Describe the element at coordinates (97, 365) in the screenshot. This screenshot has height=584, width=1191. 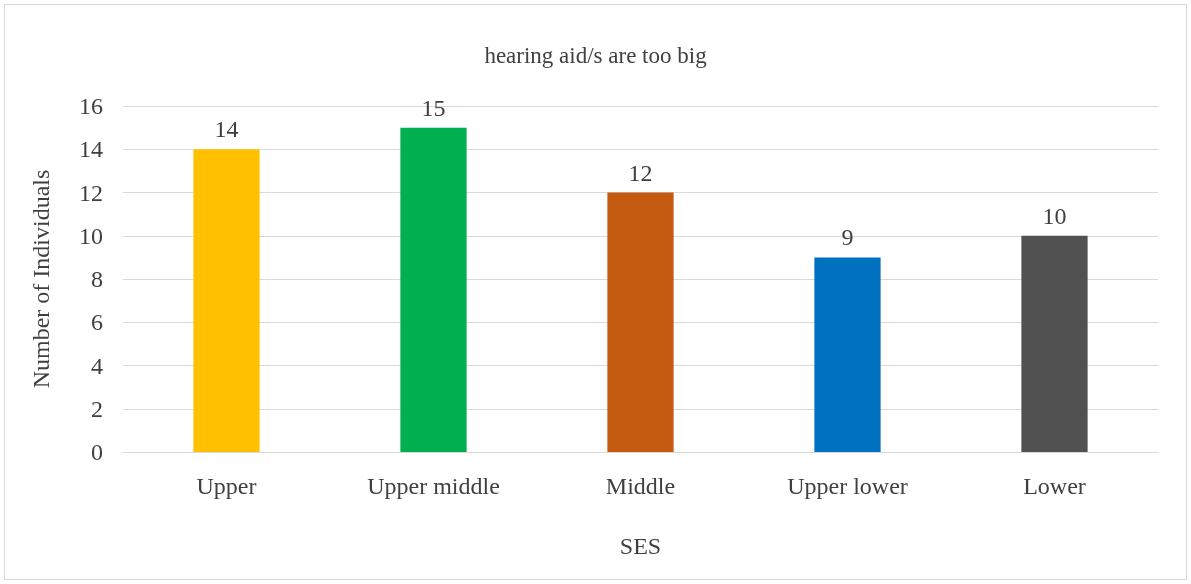
I see `y-tick-label: 4` at that location.